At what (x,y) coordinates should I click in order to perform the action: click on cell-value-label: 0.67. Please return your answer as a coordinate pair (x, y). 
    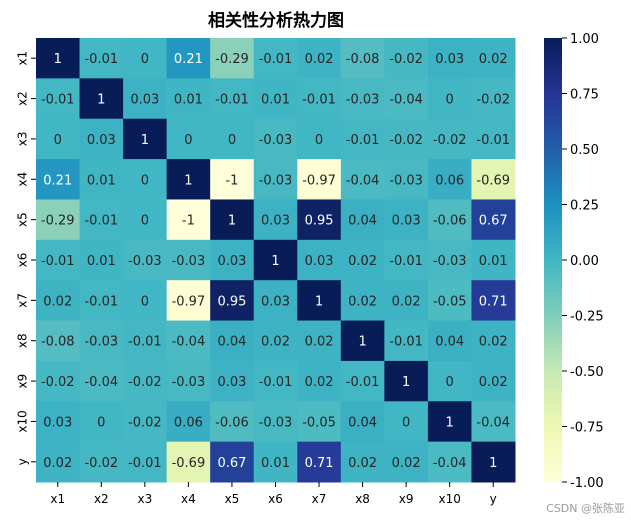
    Looking at the image, I should click on (231, 463).